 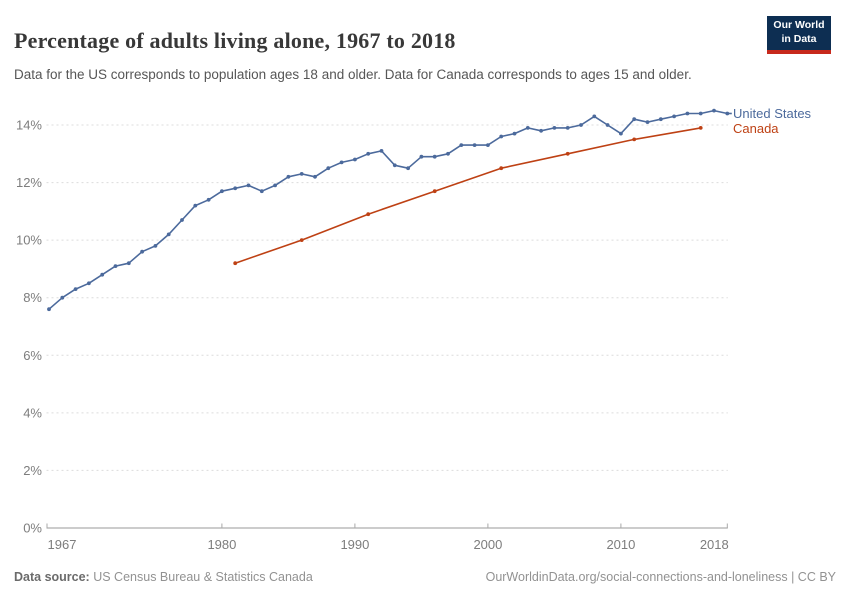 What do you see at coordinates (714, 544) in the screenshot?
I see `x-axis-label: 2018` at bounding box center [714, 544].